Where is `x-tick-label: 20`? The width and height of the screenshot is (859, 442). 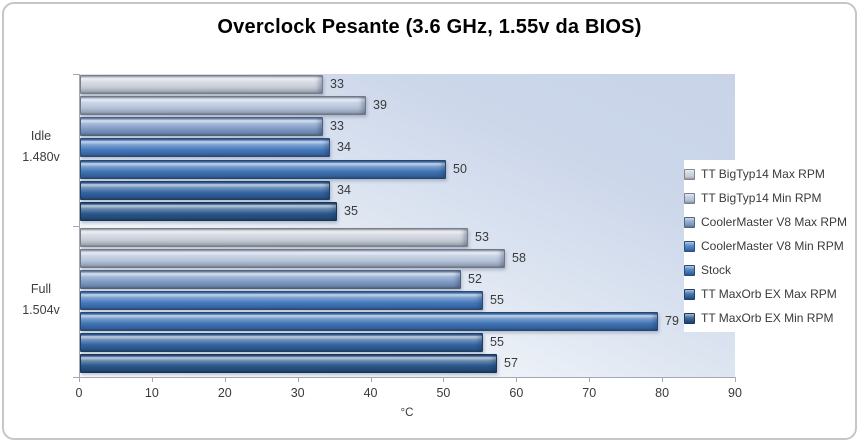 x-tick-label: 20 is located at coordinates (224, 393).